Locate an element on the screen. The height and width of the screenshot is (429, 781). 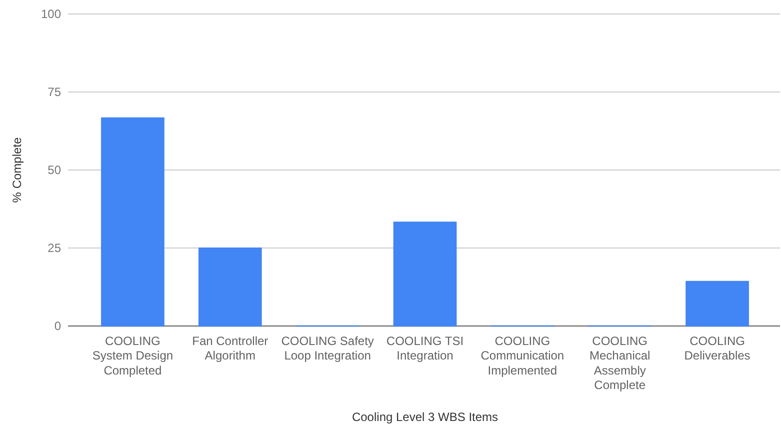
y-tick-label: 50 is located at coordinates (55, 170).